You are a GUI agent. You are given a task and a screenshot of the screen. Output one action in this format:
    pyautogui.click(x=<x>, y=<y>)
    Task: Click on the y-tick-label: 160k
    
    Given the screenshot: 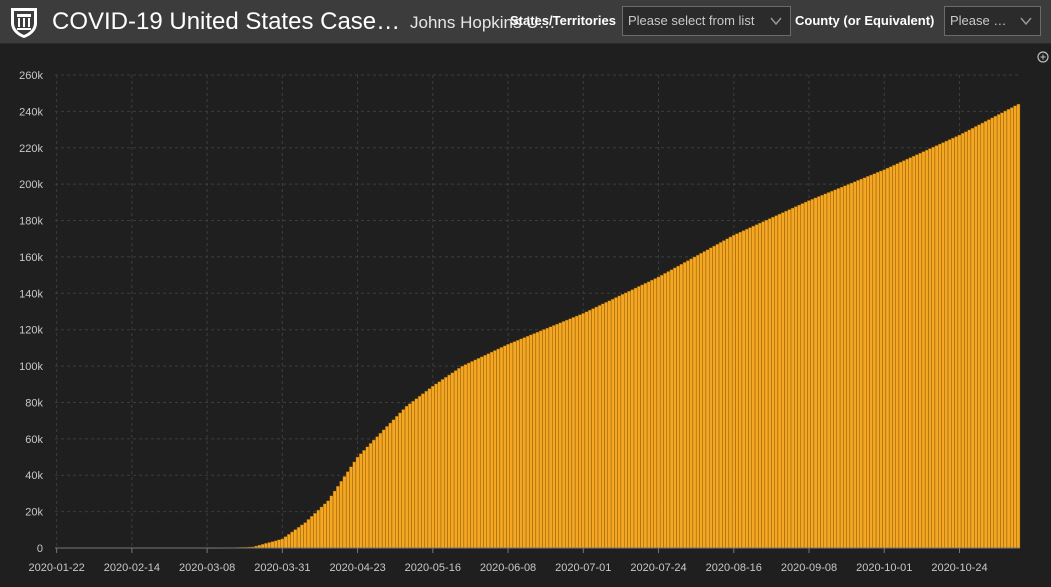 What is the action you would take?
    pyautogui.click(x=31, y=258)
    